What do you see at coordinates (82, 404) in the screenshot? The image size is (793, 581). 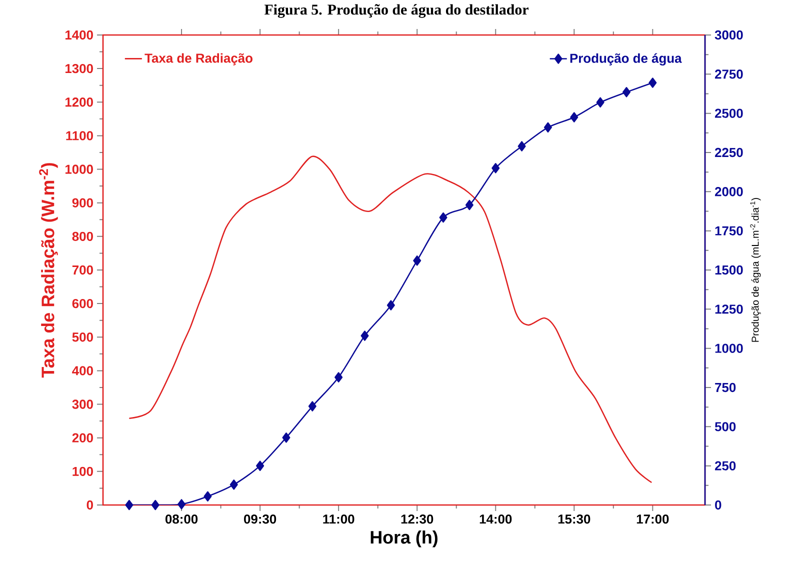 I see `y-tick-label: 300` at bounding box center [82, 404].